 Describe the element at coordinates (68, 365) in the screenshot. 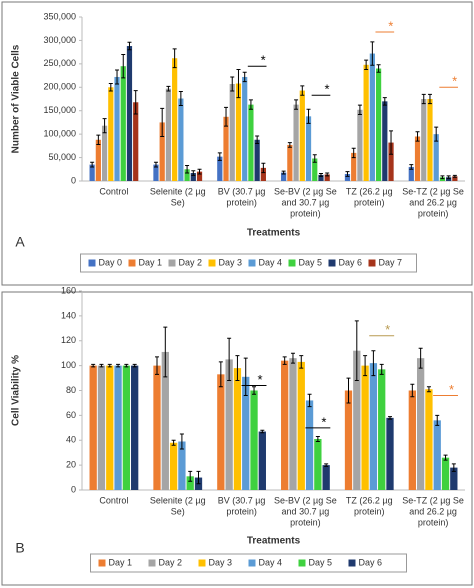

I see `y-tick-label: 100` at that location.